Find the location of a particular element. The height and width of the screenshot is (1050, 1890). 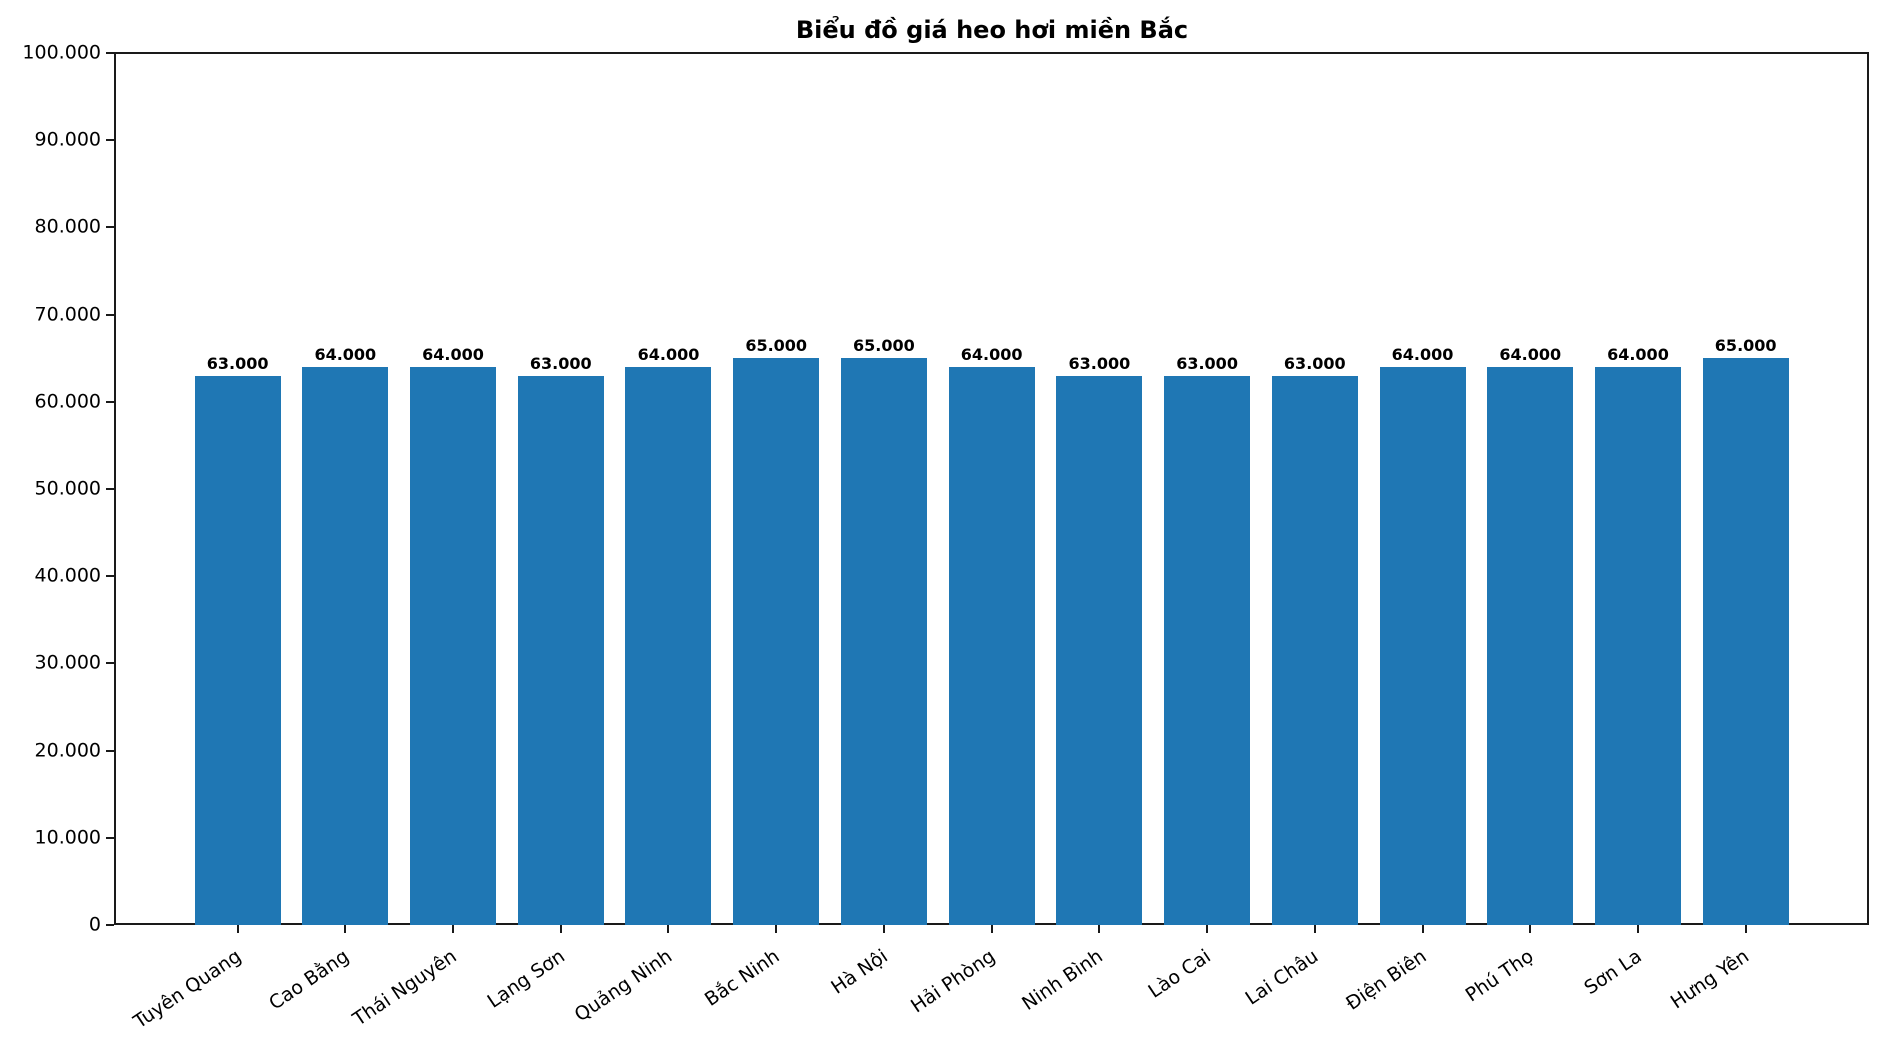

bar-value-label--ien-bien: 64.000 is located at coordinates (1422, 354).